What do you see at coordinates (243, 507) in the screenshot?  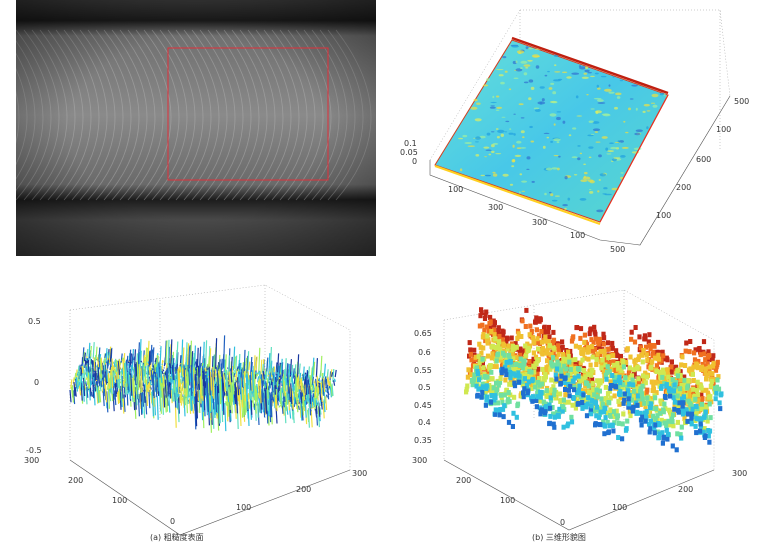 I see `x-tick: 100` at bounding box center [243, 507].